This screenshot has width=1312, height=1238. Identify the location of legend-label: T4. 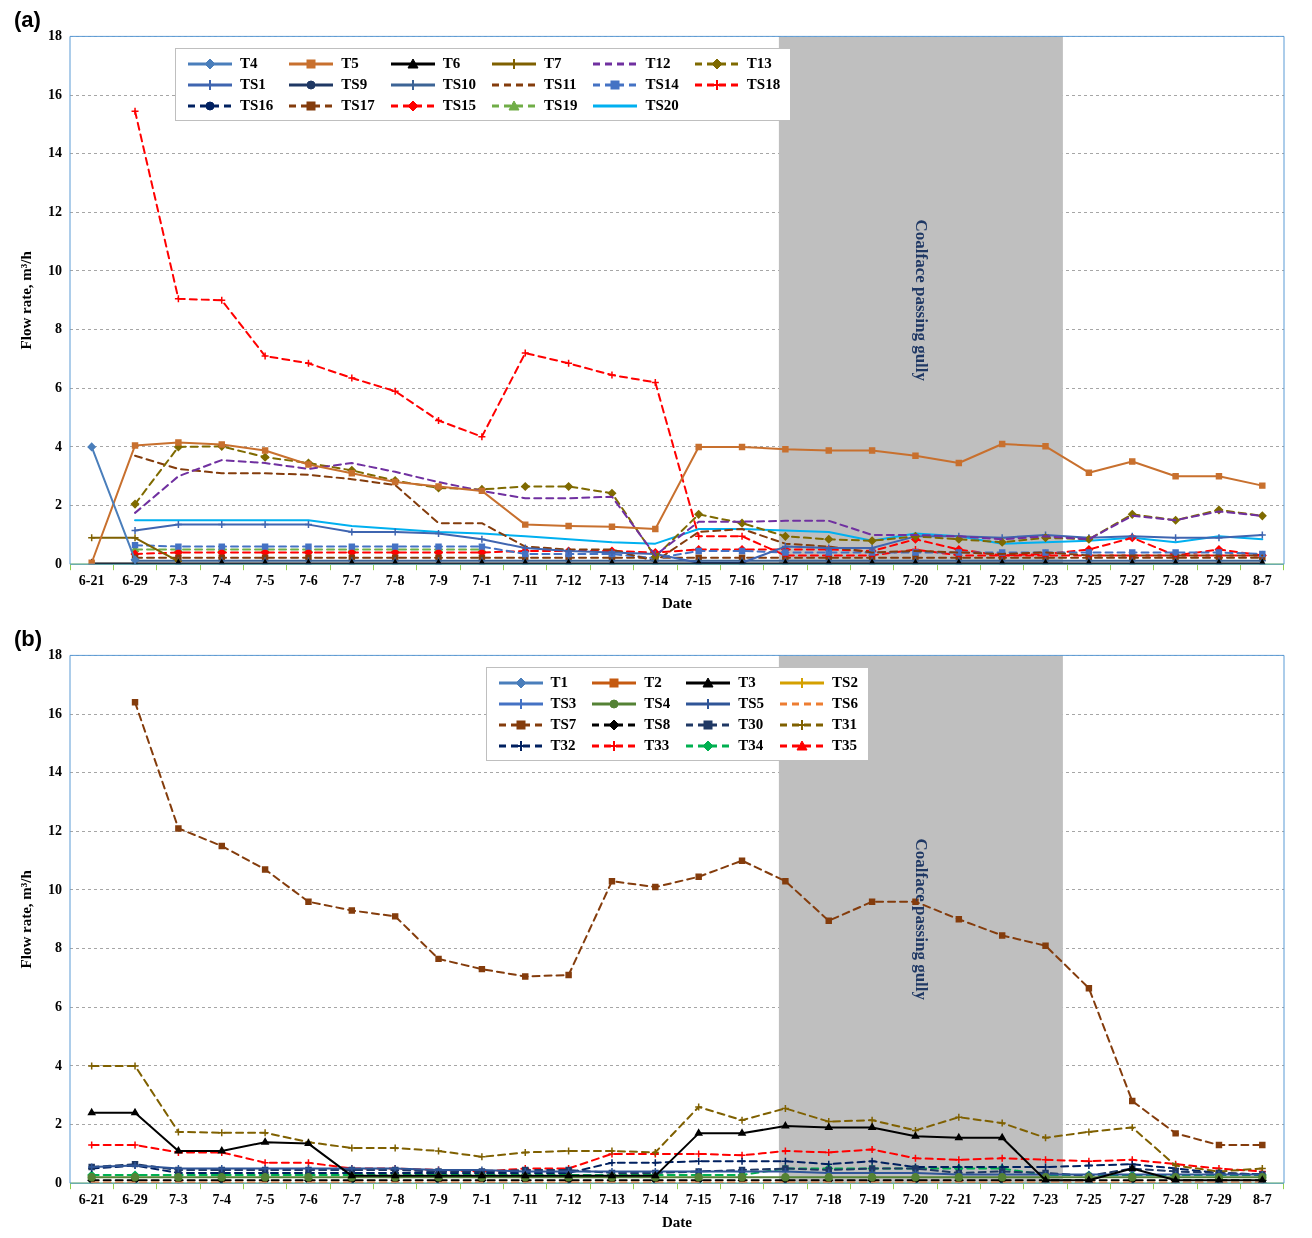
(249, 64).